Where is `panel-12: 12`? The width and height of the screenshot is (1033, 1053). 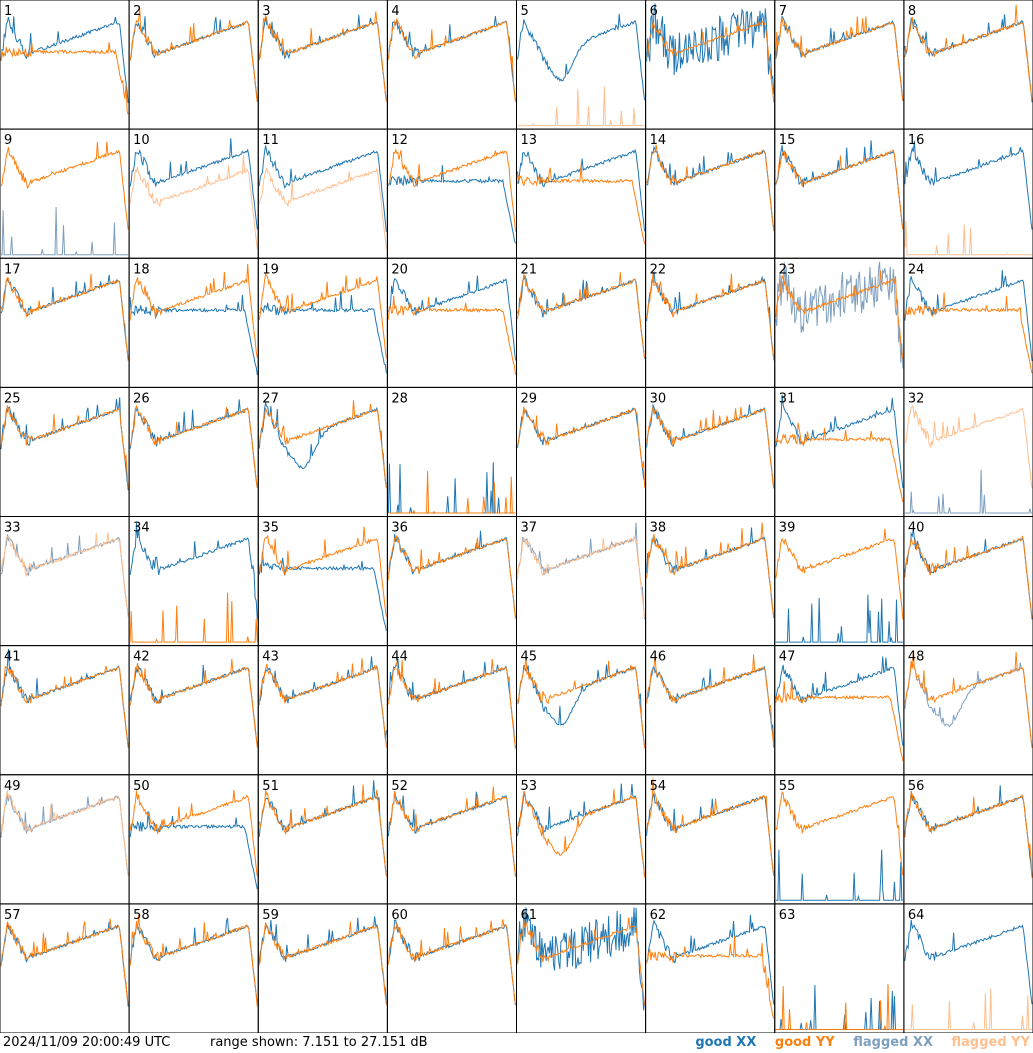
panel-12: 12 is located at coordinates (451, 193).